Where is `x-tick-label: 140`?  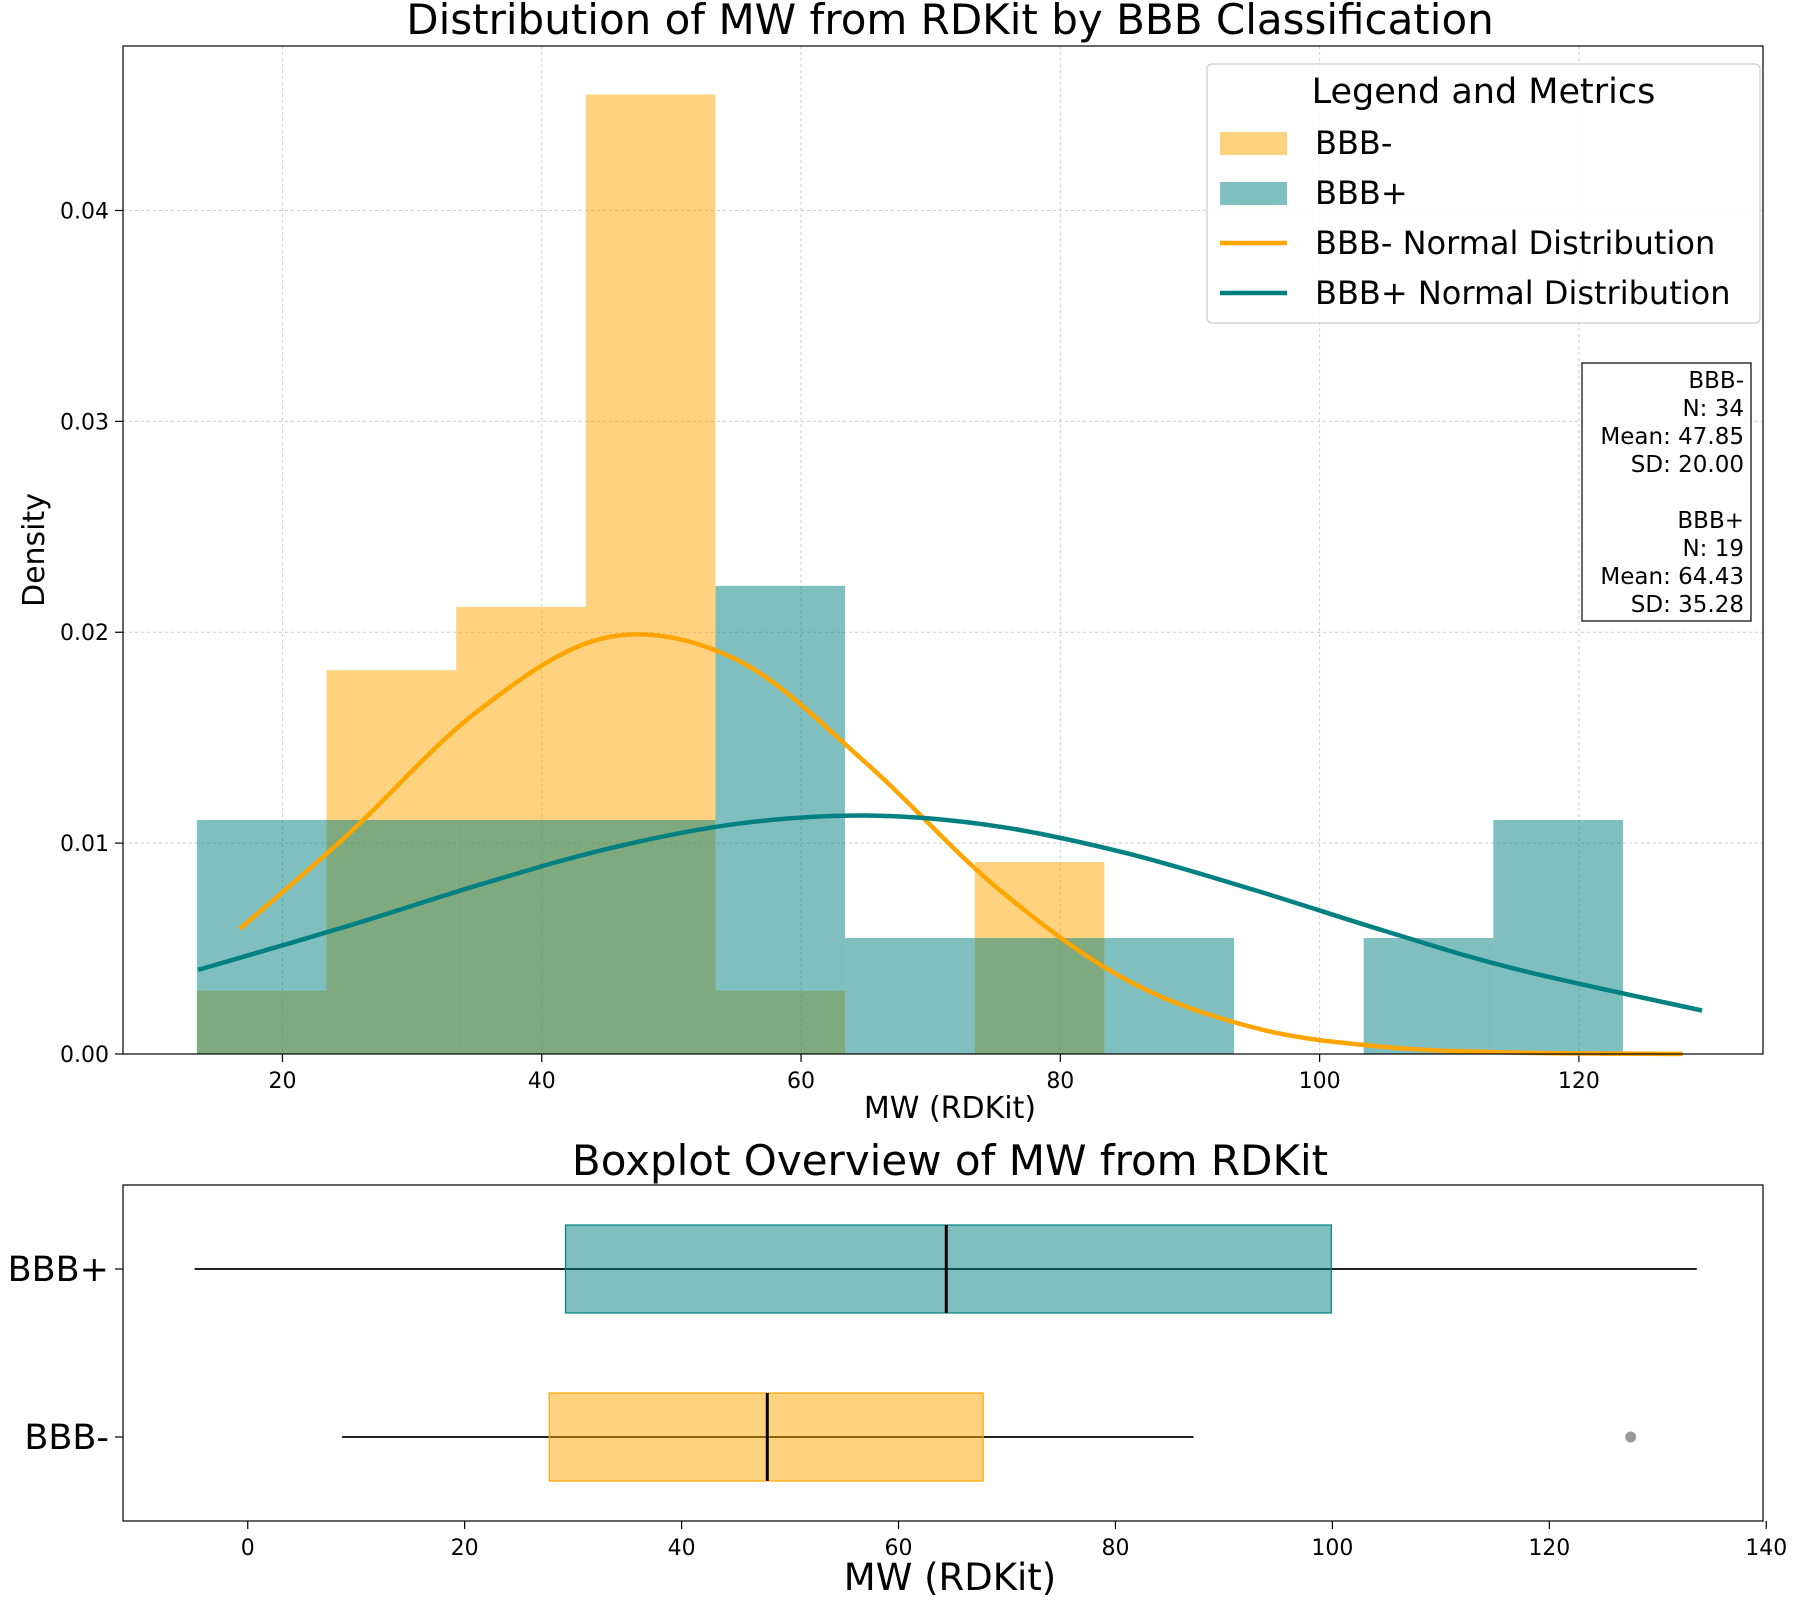 x-tick-label: 140 is located at coordinates (1766, 1548).